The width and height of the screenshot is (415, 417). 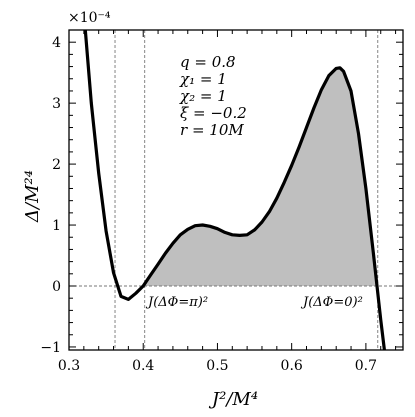 I want to click on y-tick-labels: −1 0 1 2 3 4, so click(x=50, y=195).